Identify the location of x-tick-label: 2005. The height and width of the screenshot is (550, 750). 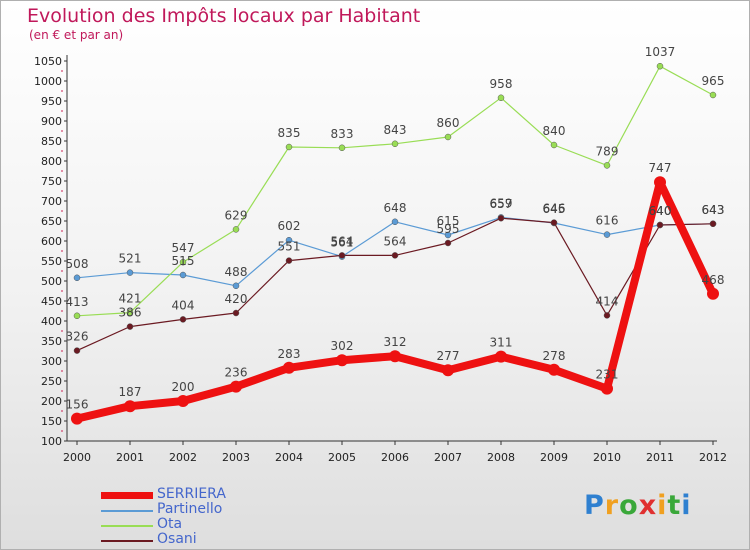
(342, 457).